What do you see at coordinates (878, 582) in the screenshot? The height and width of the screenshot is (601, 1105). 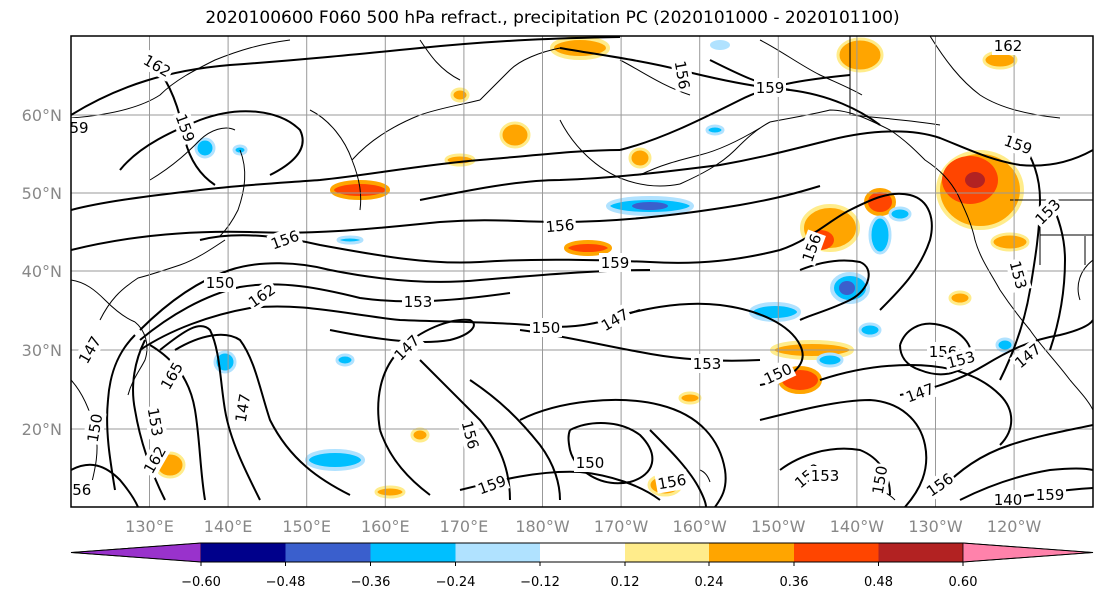 I see `colorbar-tick-label: 0.48` at bounding box center [878, 582].